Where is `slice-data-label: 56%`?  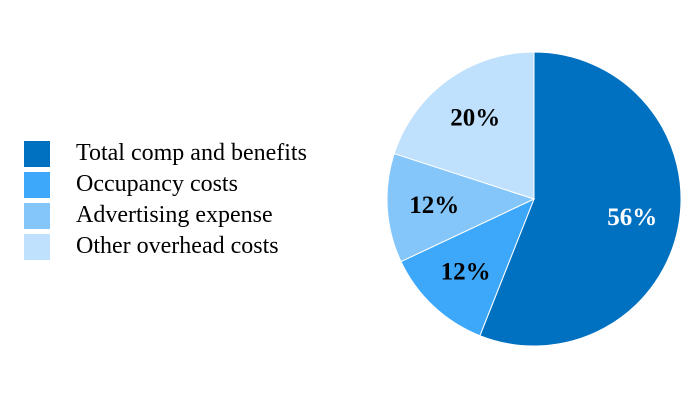 slice-data-label: 56% is located at coordinates (632, 217).